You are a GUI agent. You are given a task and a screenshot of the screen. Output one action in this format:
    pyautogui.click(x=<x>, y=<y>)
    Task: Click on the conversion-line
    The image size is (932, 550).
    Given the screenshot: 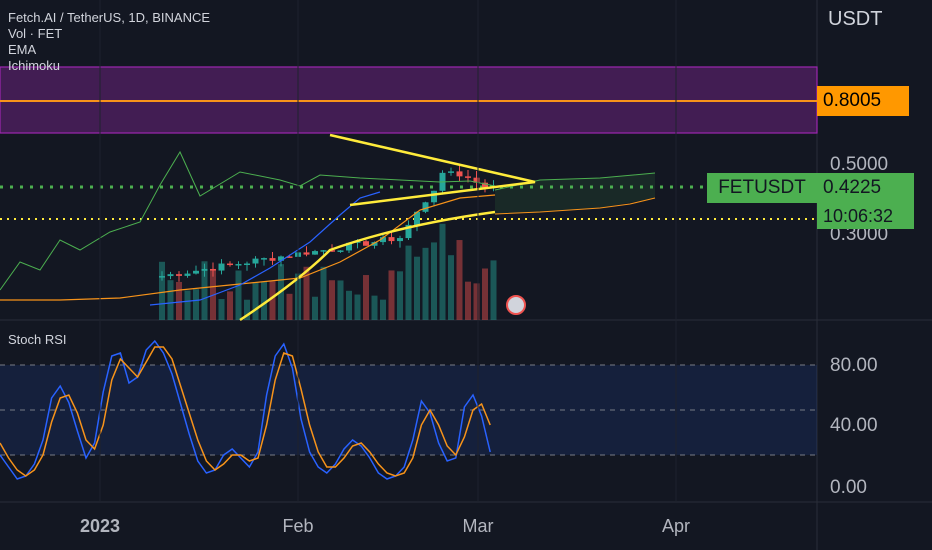 What is the action you would take?
    pyautogui.click(x=265, y=248)
    